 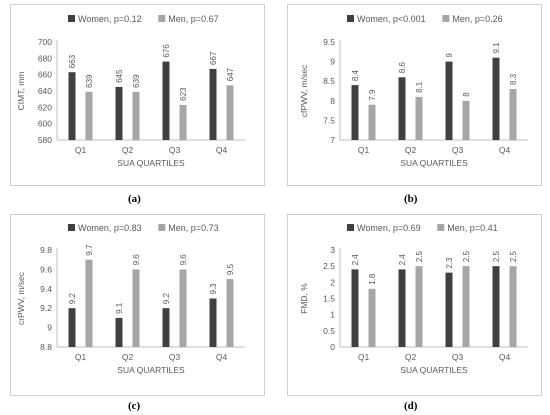 What do you see at coordinates (110, 228) in the screenshot?
I see `legend-label: Women, p=0.83` at bounding box center [110, 228].